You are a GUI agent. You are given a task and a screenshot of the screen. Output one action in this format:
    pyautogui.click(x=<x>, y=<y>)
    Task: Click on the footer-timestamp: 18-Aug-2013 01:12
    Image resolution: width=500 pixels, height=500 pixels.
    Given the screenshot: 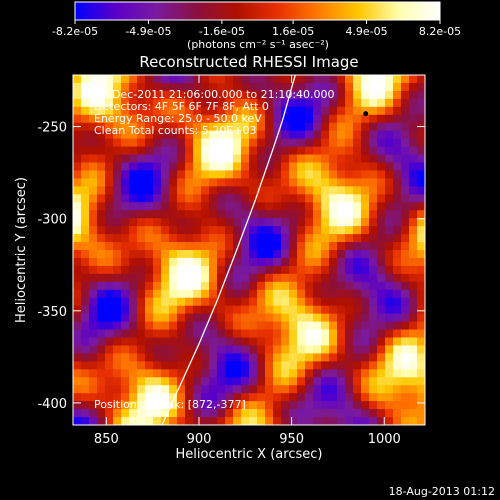 What is the action you would take?
    pyautogui.click(x=442, y=491)
    